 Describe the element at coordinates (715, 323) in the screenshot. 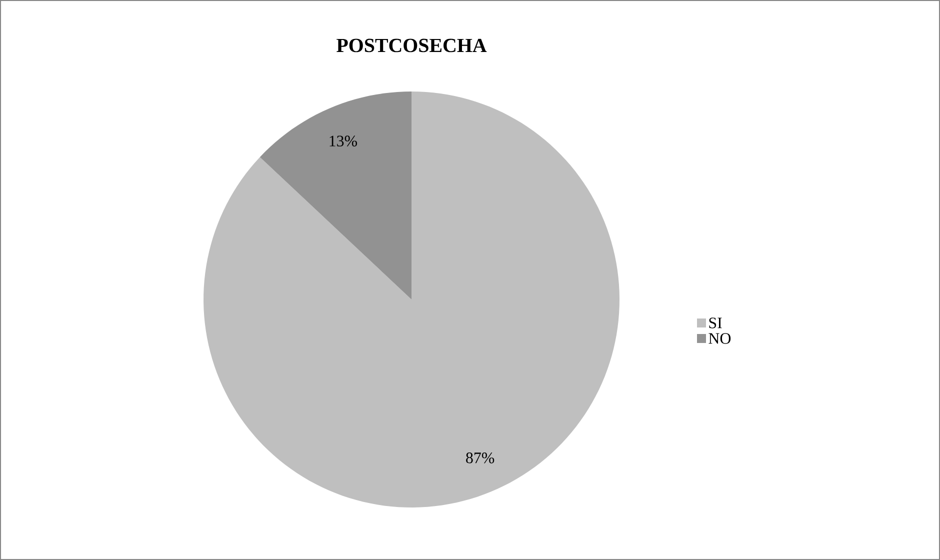

I see `legend-label: SI` at that location.